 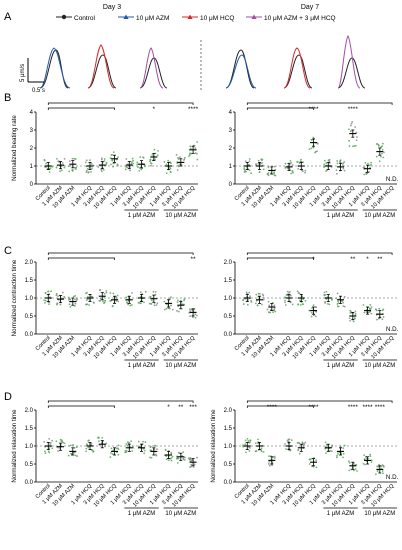 What do you see at coordinates (29, 465) in the screenshot?
I see `y-tick-label: 0.5` at bounding box center [29, 465].